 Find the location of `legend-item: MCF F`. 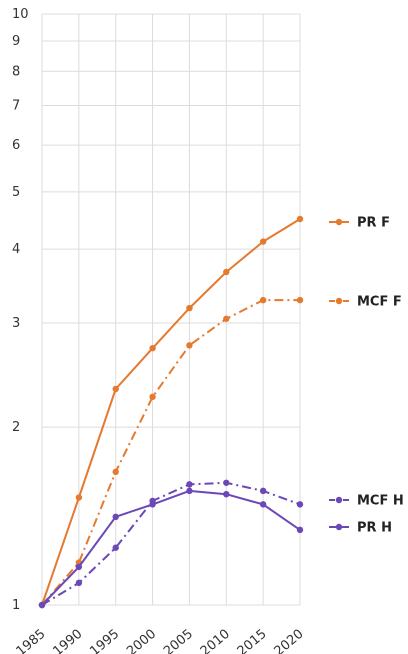

legend-item: MCF F is located at coordinates (365, 302).